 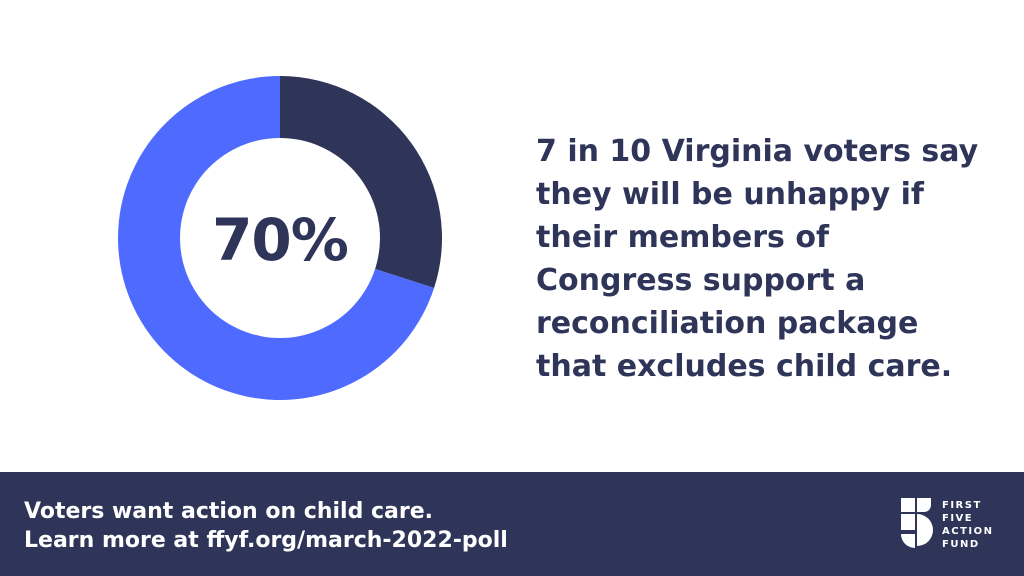 I want to click on headline-line: they will be unhappy if, so click(x=730, y=194).